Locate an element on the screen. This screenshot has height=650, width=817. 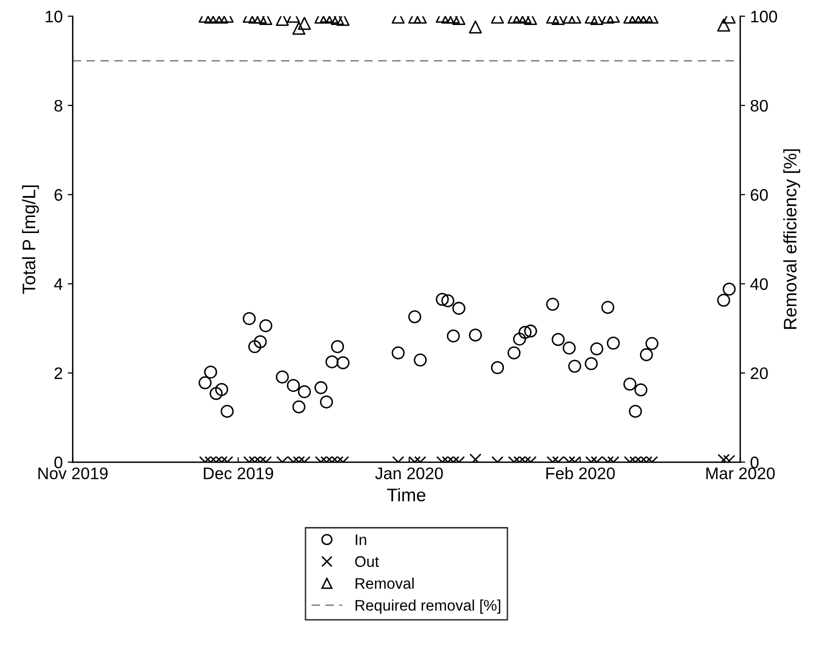
y2-tick-label: 60 is located at coordinates (759, 195).